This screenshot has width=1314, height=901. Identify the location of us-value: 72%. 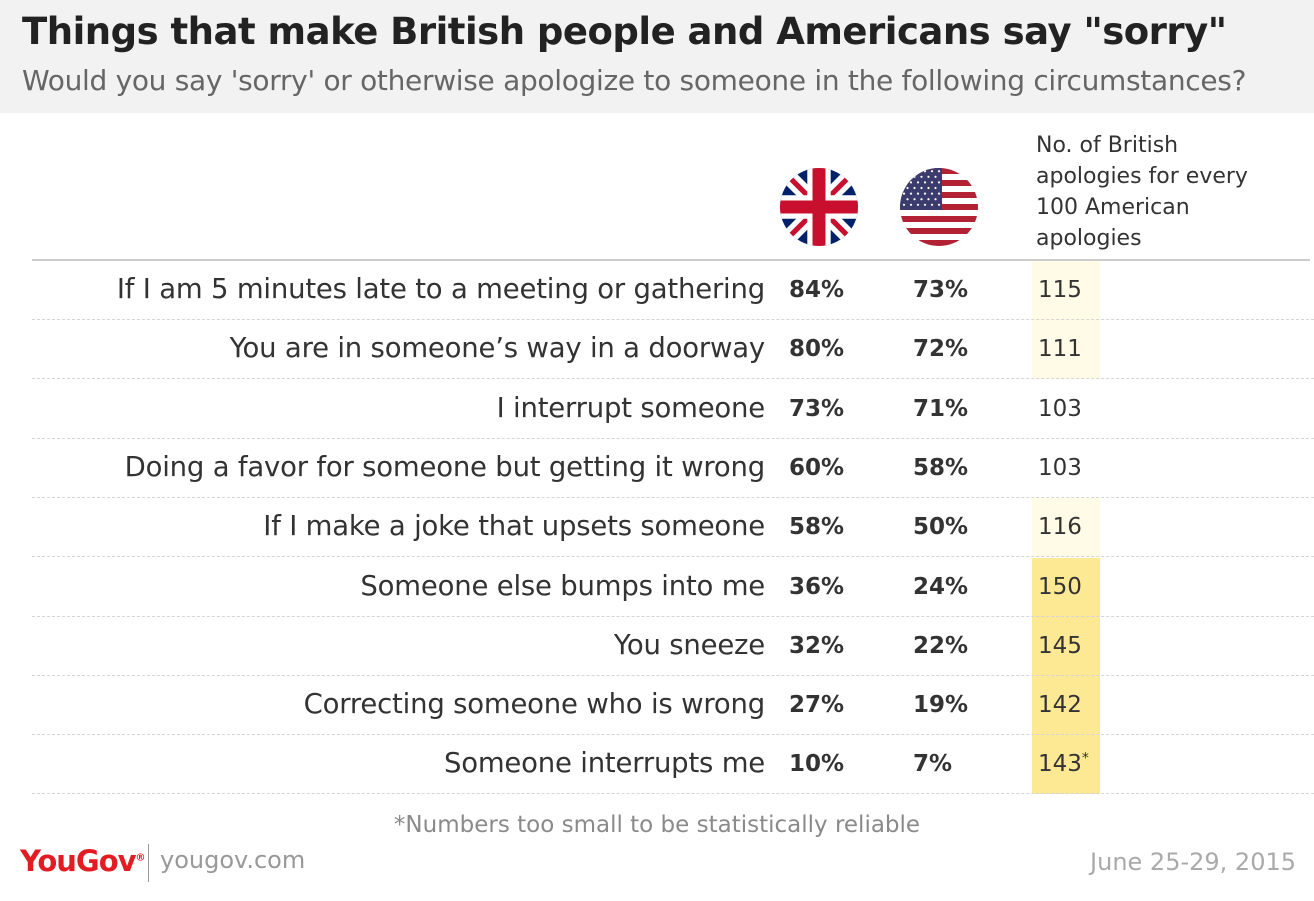
(941, 349).